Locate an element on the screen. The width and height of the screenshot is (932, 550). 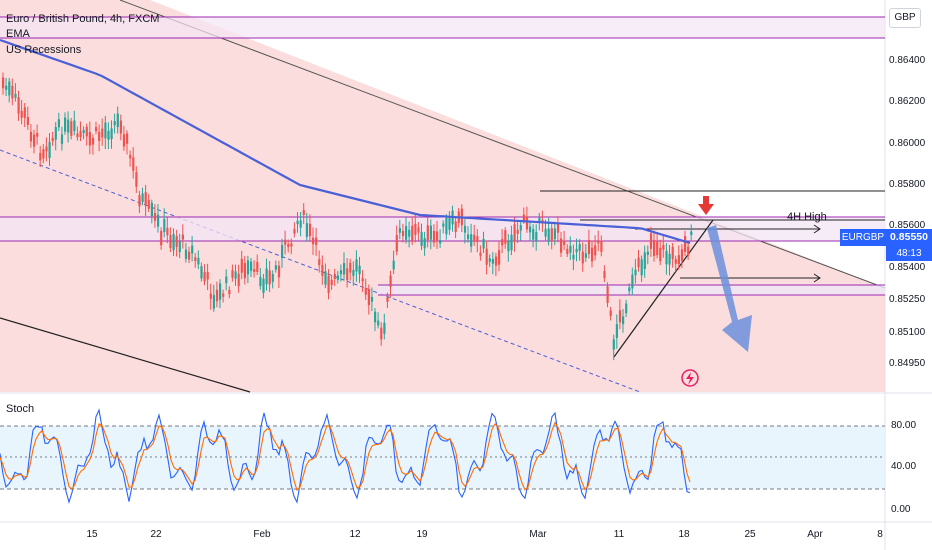
lightning-icon is located at coordinates (690, 378).